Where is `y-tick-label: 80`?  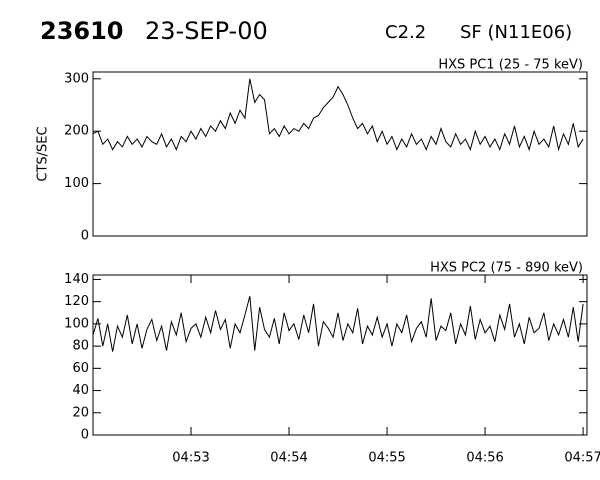 y-tick-label: 80 is located at coordinates (80, 346).